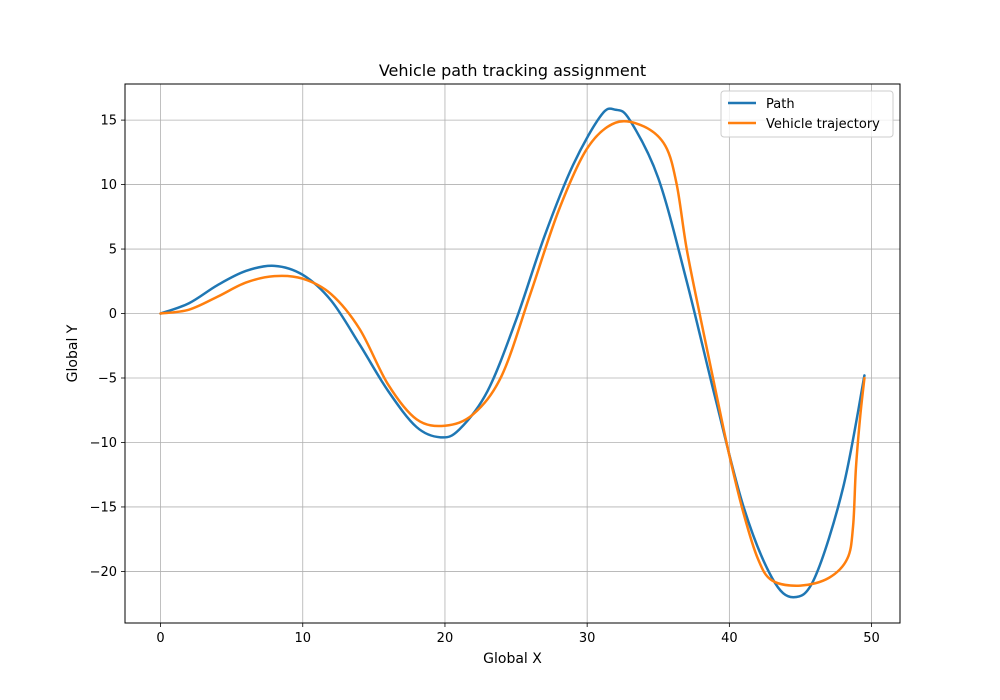 This screenshot has height=700, width=1000. I want to click on chart-title: Vehicle path tracking assignment, so click(512, 70).